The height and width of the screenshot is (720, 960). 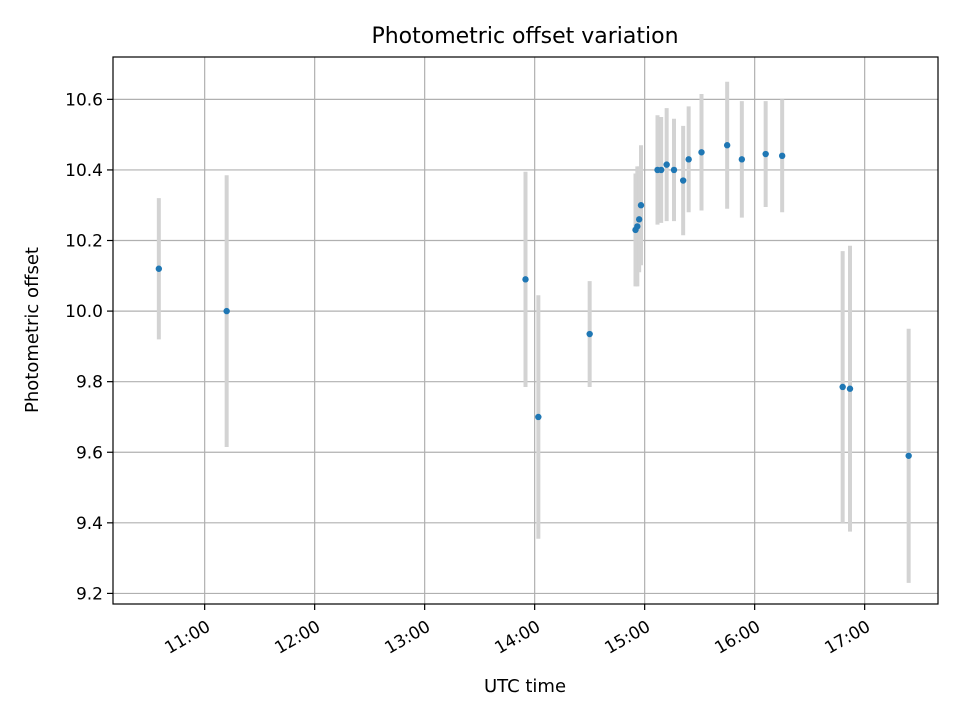 I want to click on y-tick-label: 9.6, so click(x=89, y=453).